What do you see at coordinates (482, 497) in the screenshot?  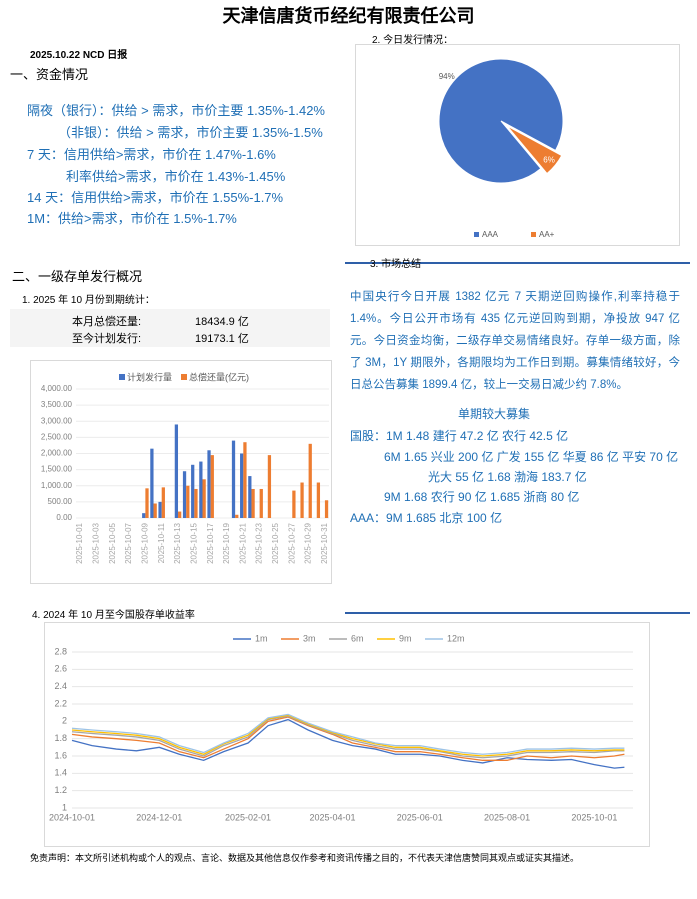 I see `summary-line: 9M 1.68 农行 90 亿 1.685 浙商 80 亿` at bounding box center [482, 497].